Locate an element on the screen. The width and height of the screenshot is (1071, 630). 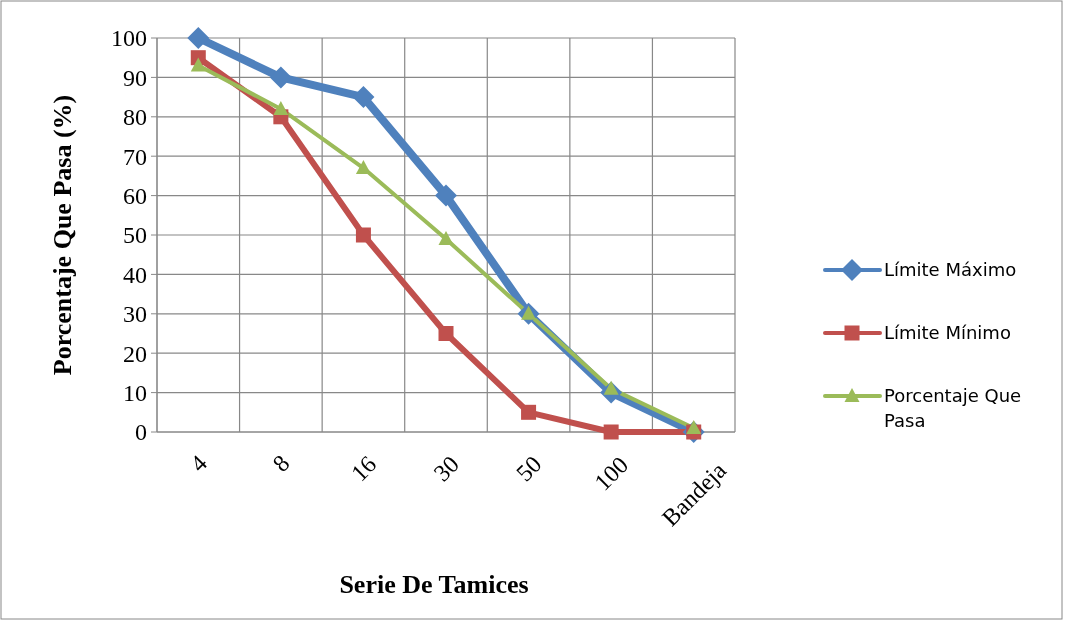
y-tick-label: 90 is located at coordinates (135, 77).